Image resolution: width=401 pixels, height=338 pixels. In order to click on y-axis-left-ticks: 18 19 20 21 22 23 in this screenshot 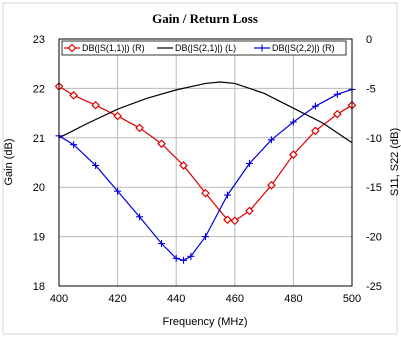, I will do `click(39, 163)`.